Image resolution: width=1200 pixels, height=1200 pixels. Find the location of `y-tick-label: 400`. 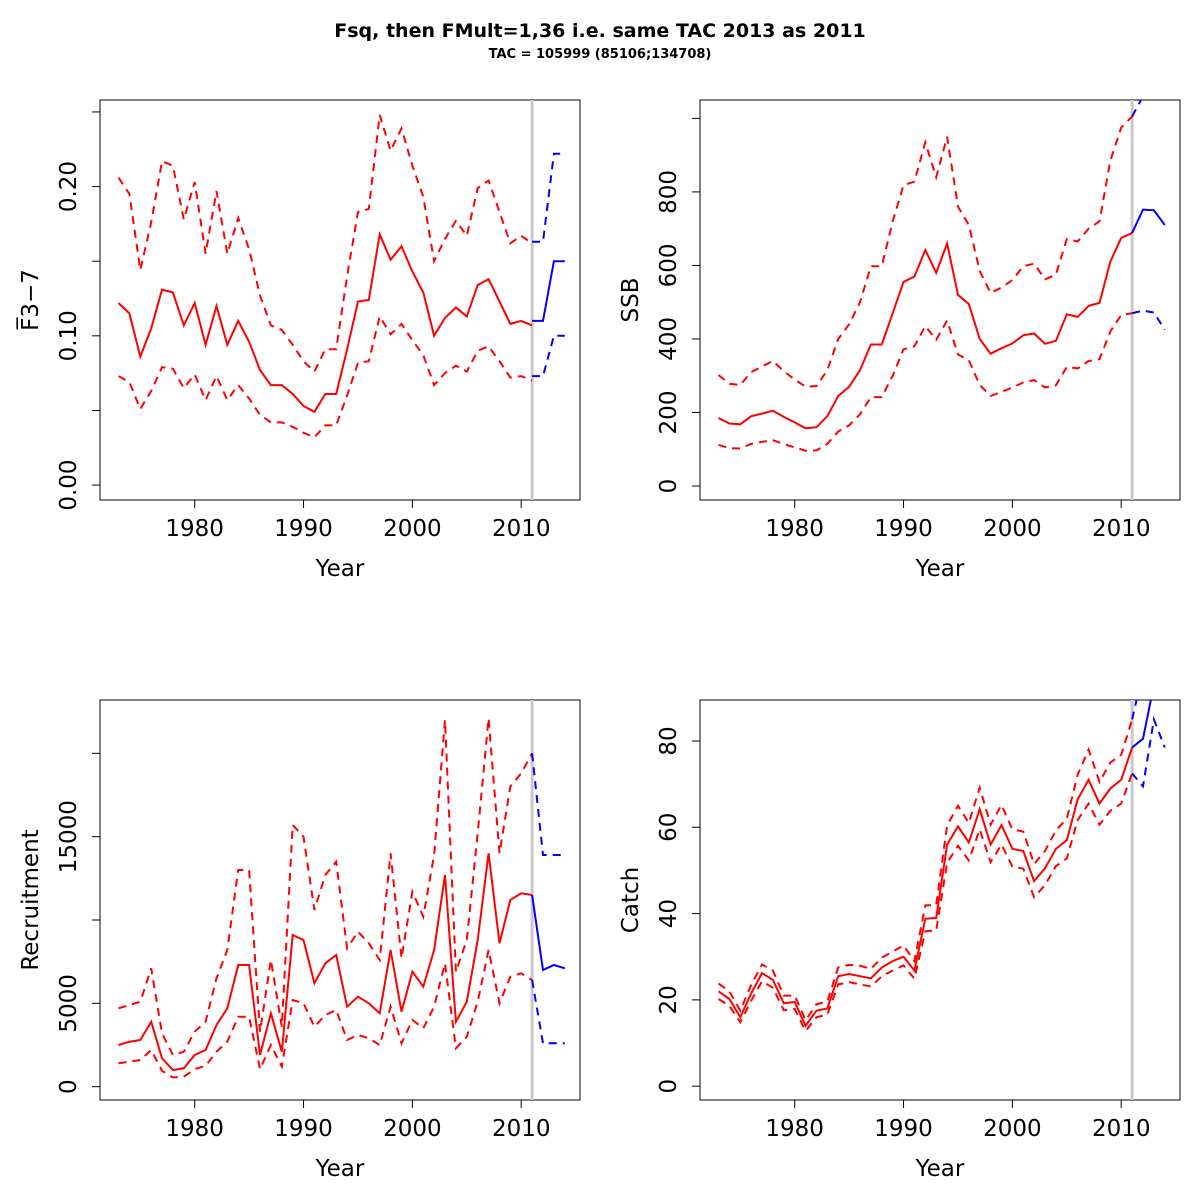

y-tick-label: 400 is located at coordinates (669, 339).